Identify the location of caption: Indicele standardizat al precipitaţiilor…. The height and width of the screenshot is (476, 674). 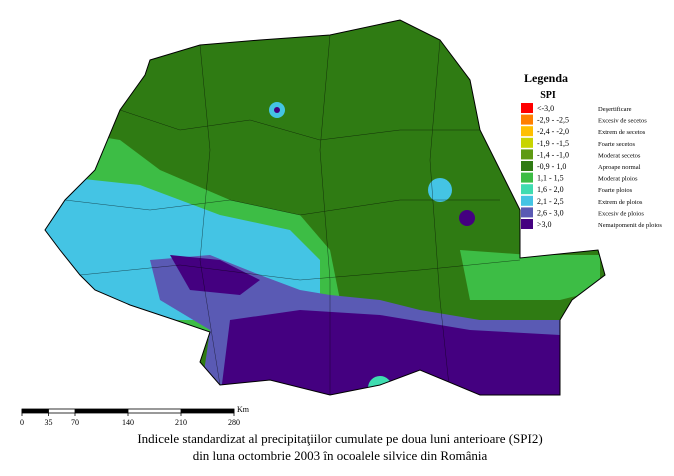
(339, 438).